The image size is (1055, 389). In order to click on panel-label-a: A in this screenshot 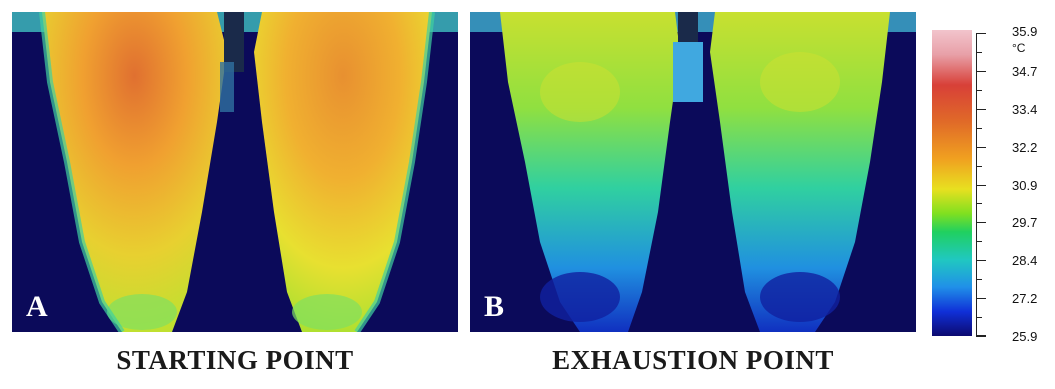, I will do `click(37, 307)`.